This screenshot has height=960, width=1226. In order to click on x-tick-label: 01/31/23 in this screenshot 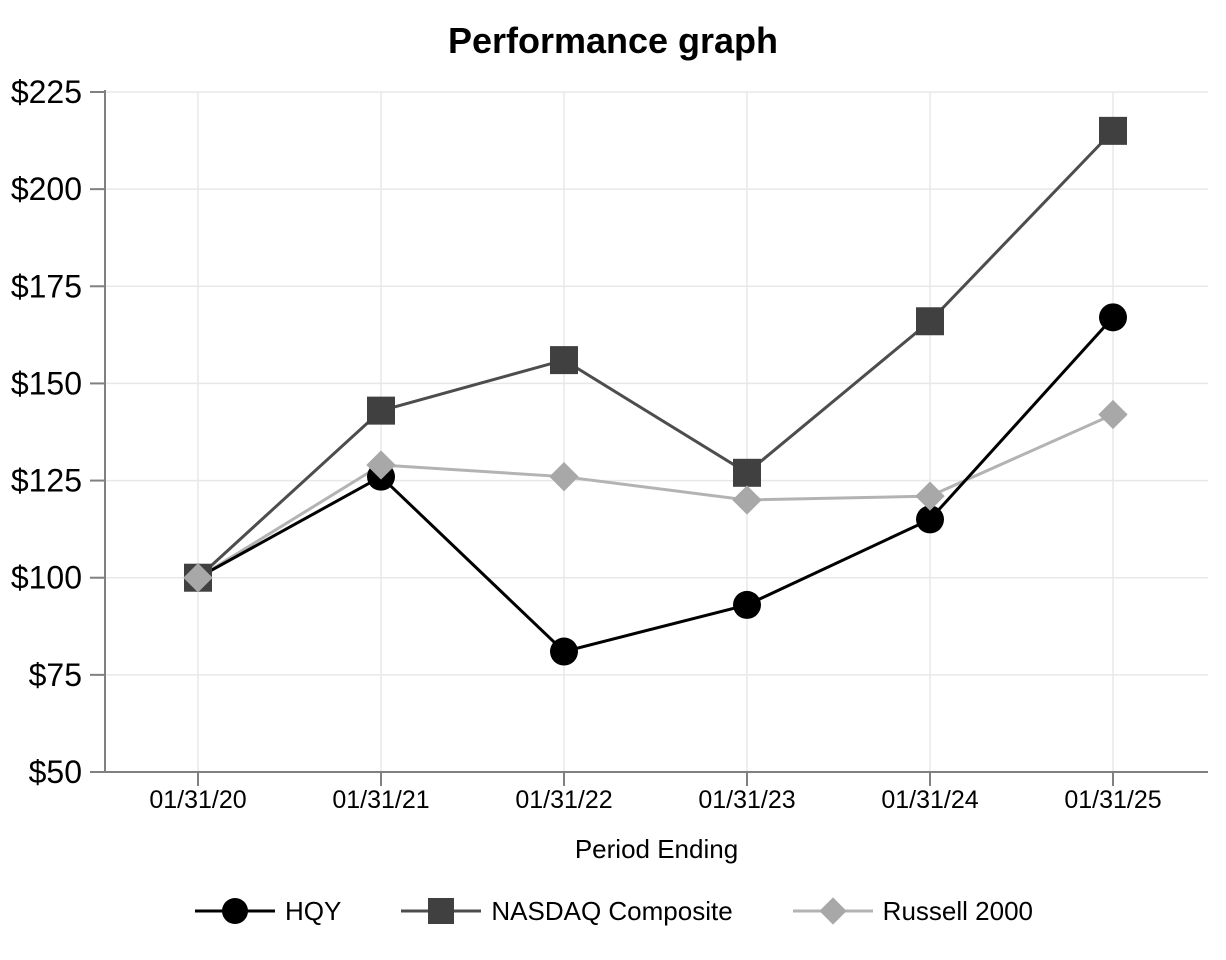, I will do `click(746, 800)`.